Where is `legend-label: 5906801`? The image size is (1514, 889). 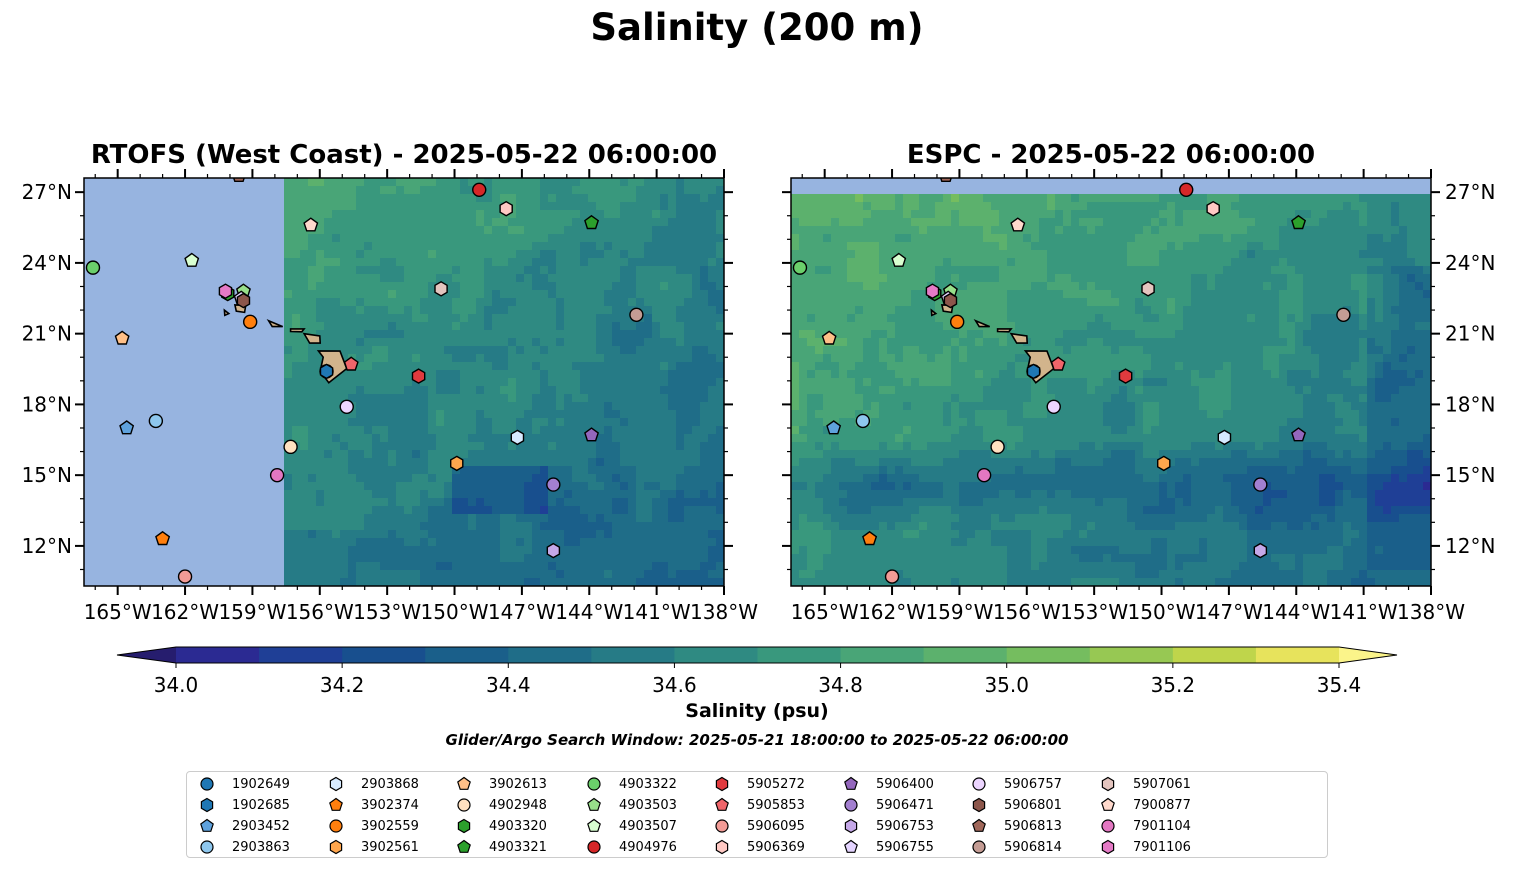 legend-label: 5906801 is located at coordinates (1033, 805).